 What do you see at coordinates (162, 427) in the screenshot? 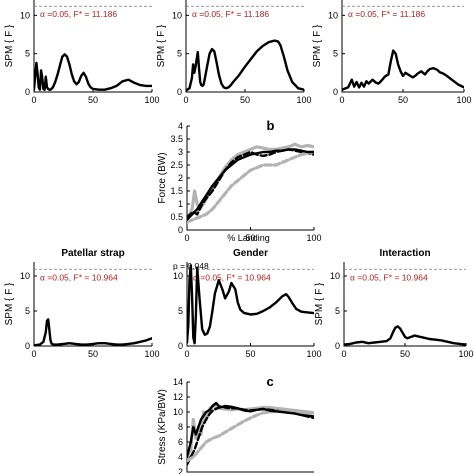
I see `y-axis-label: Stress (KPa/BW)` at bounding box center [162, 427].